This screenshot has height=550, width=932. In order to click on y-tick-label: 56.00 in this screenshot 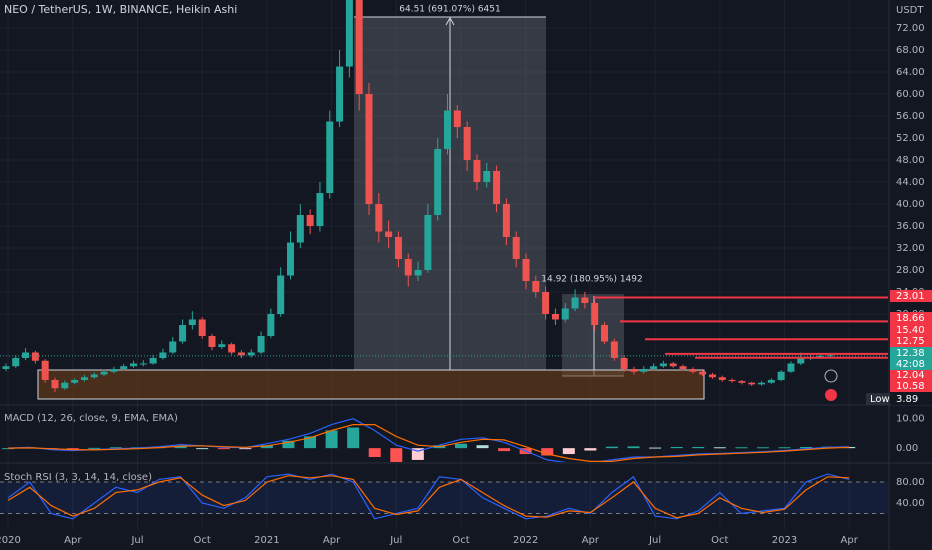, I will do `click(910, 116)`.